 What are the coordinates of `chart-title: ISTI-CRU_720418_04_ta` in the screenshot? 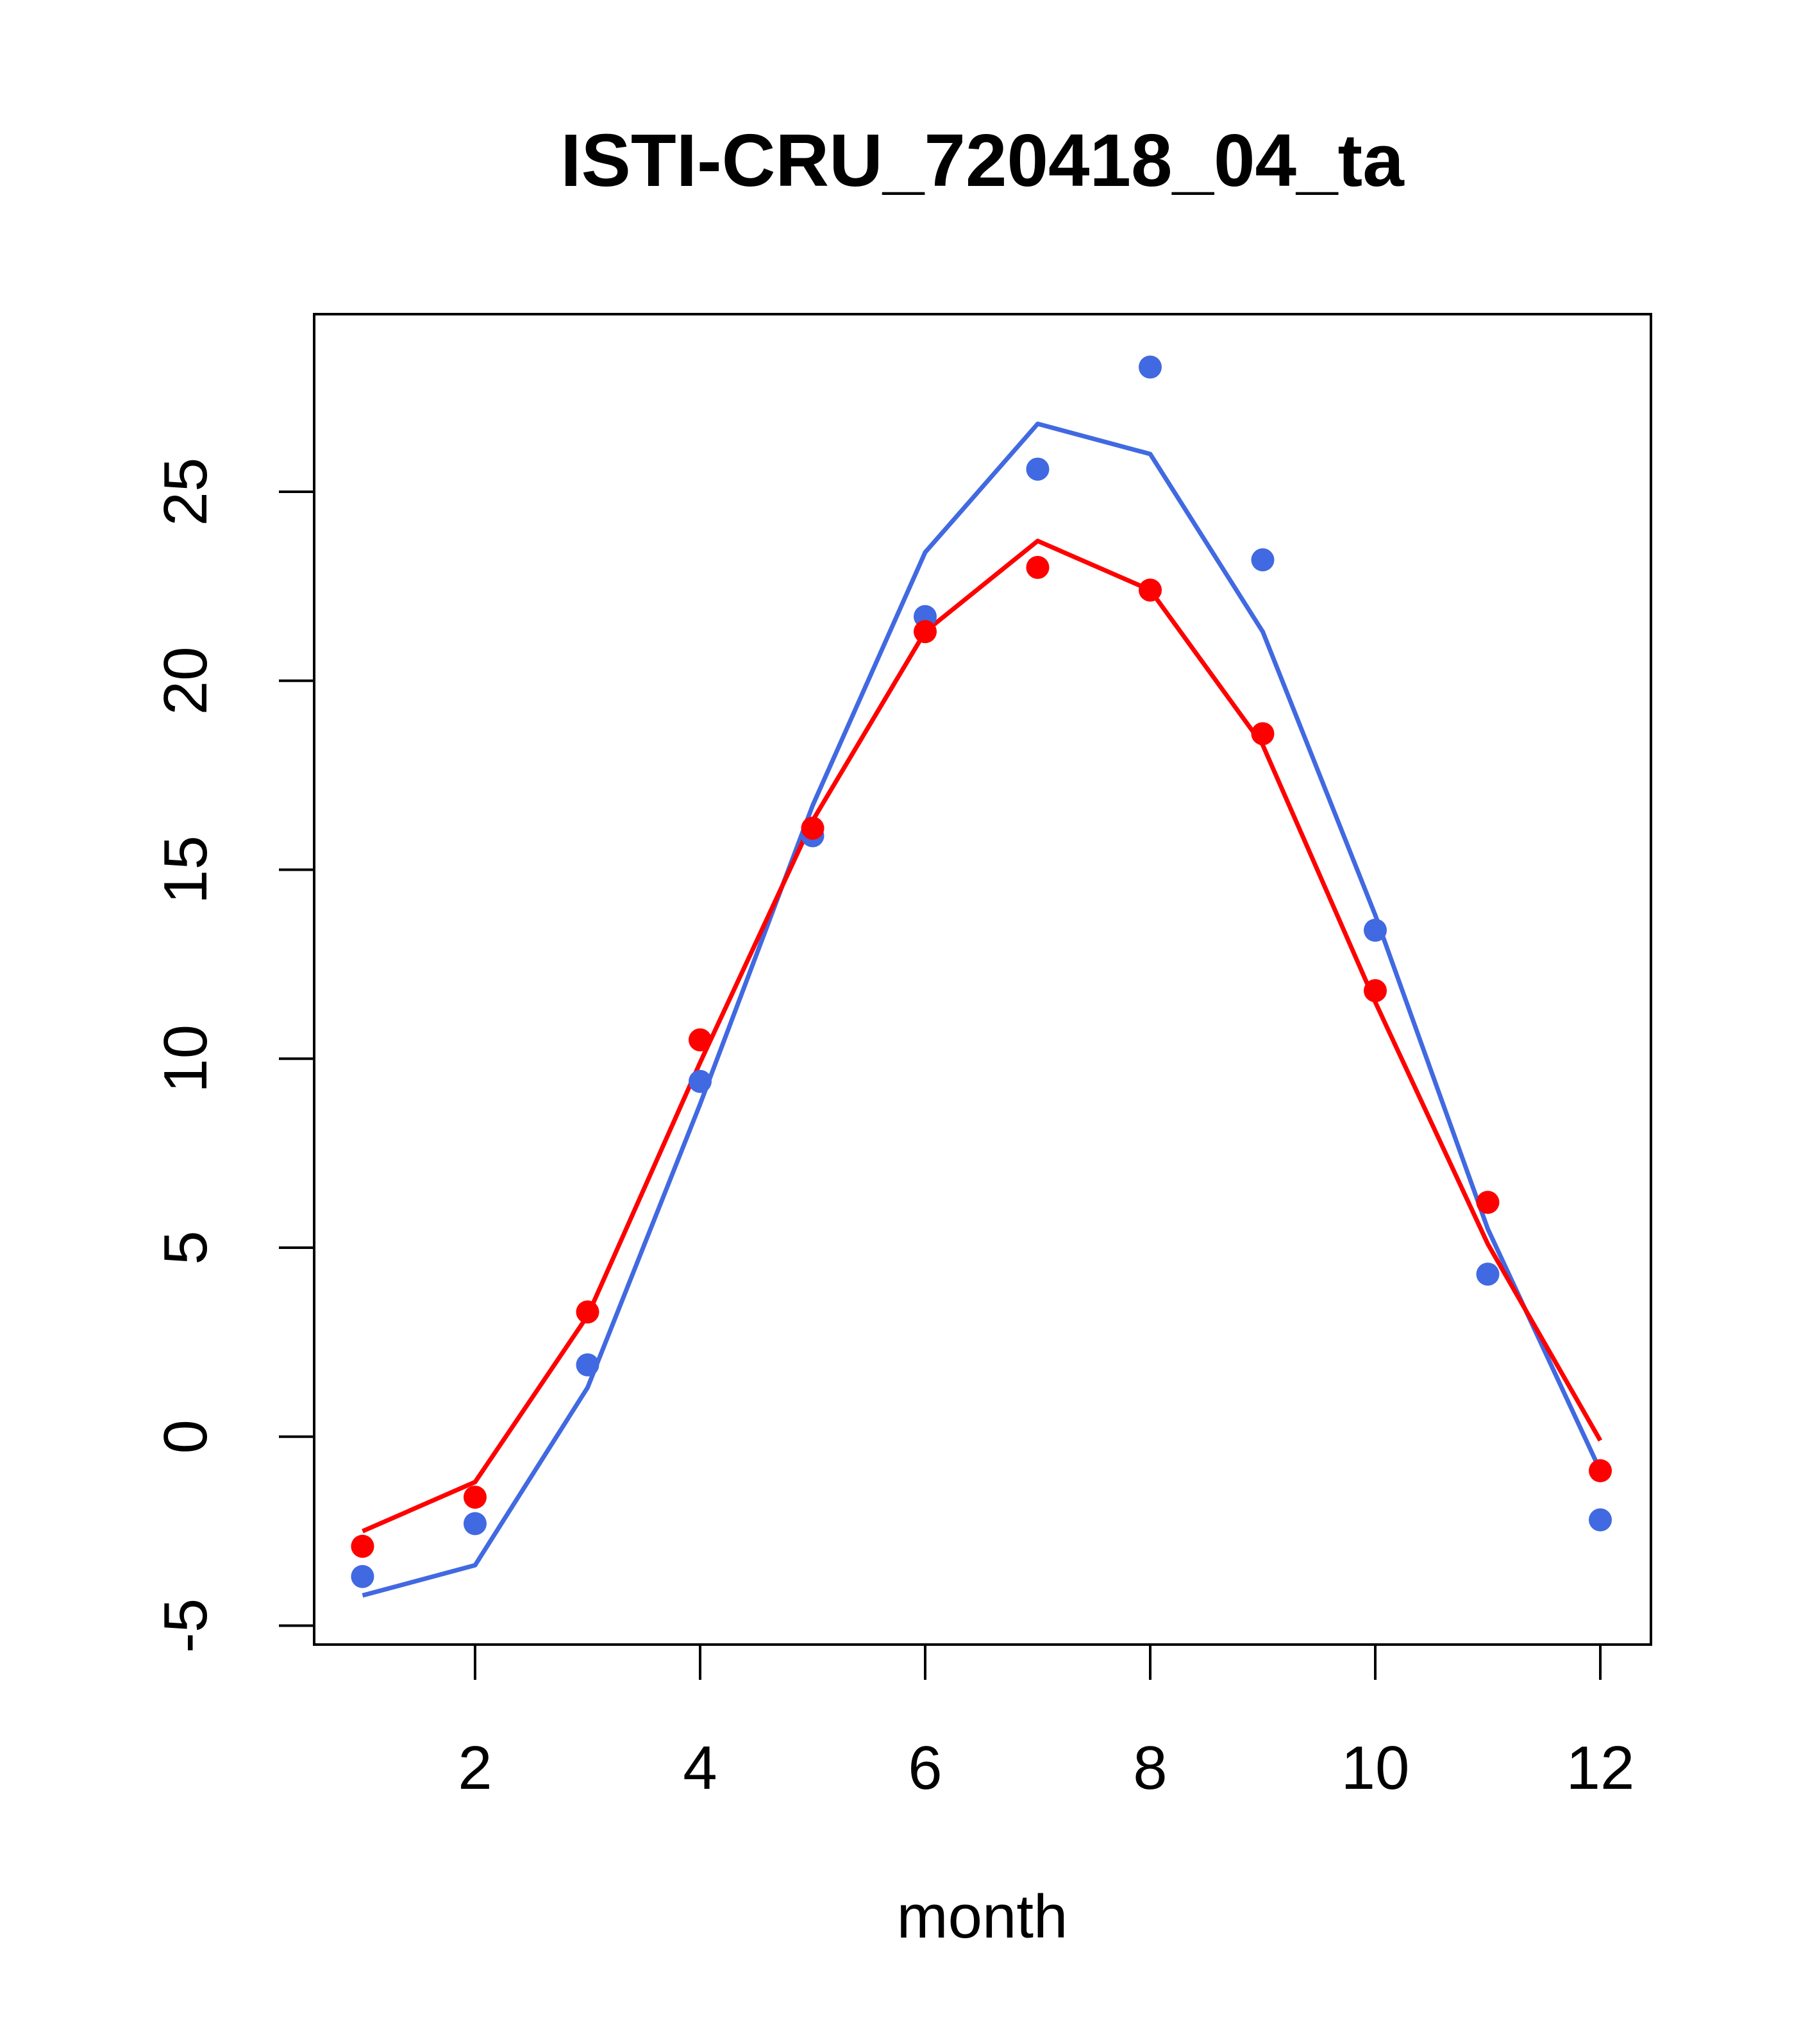 It's located at (982, 160).